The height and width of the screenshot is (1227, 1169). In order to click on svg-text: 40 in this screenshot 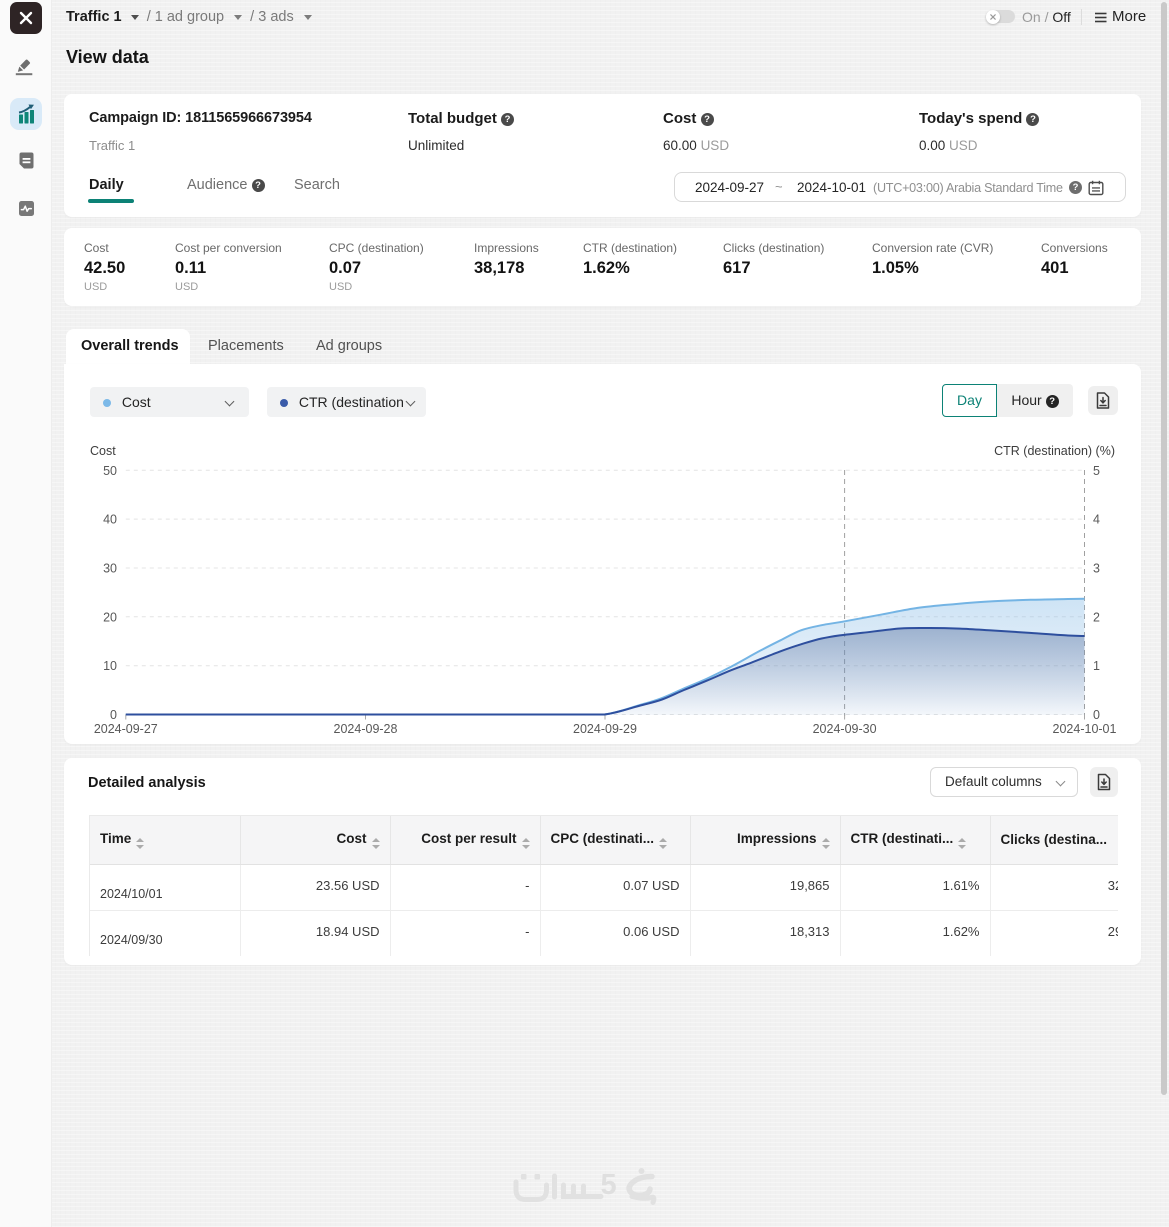, I will do `click(110, 520)`.